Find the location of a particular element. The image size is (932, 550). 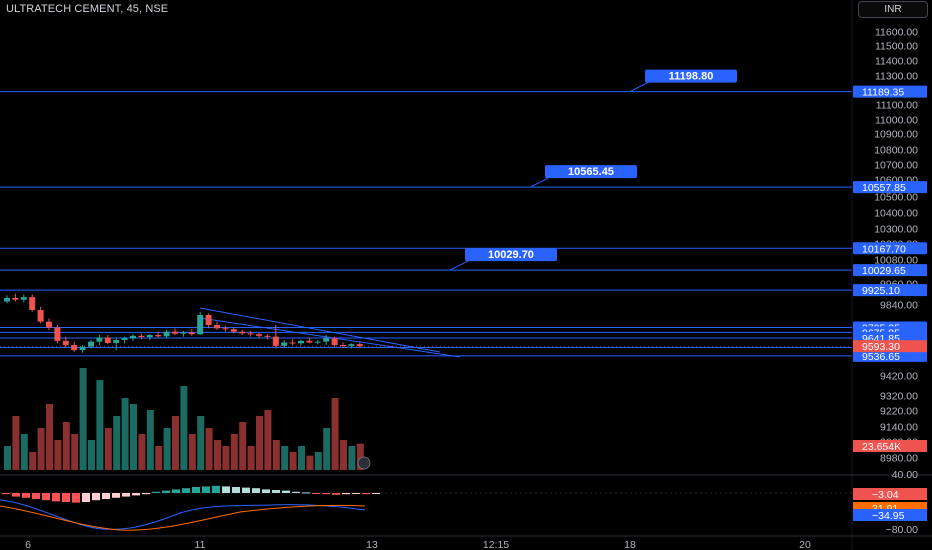

oscillator-value-label: −3.04 is located at coordinates (885, 495).